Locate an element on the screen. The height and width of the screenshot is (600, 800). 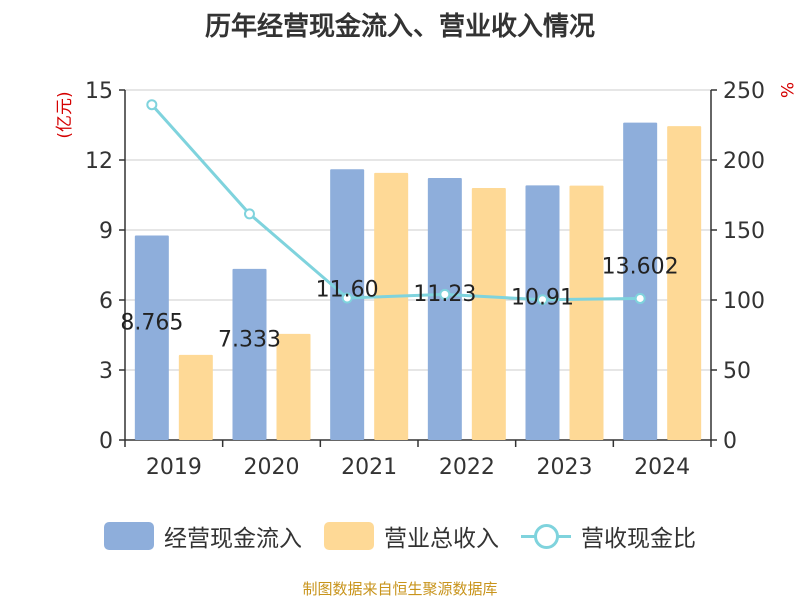
legend-item-cash-inflow: 经营现金流入 is located at coordinates (203, 536).